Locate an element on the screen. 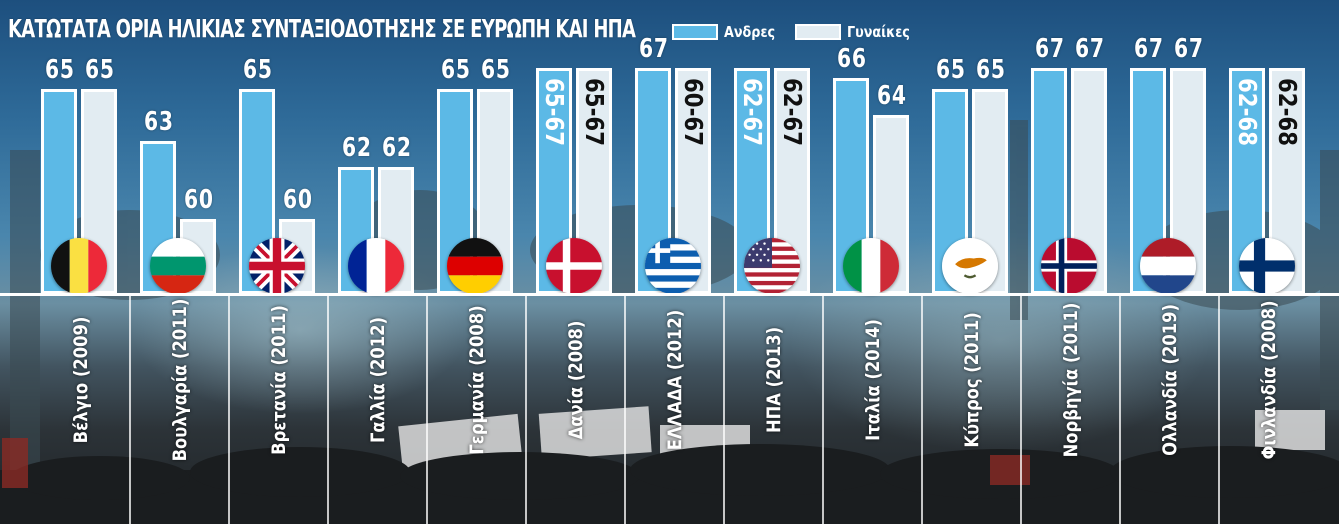 The image size is (1339, 524). bar-men-c10 is located at coordinates (1049, 181).